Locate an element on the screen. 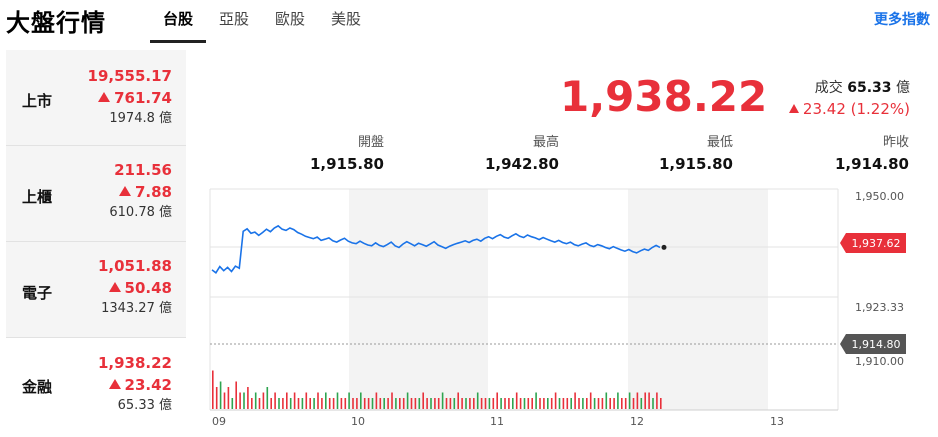 The image size is (938, 437). x-tick-label: 13 is located at coordinates (777, 421).